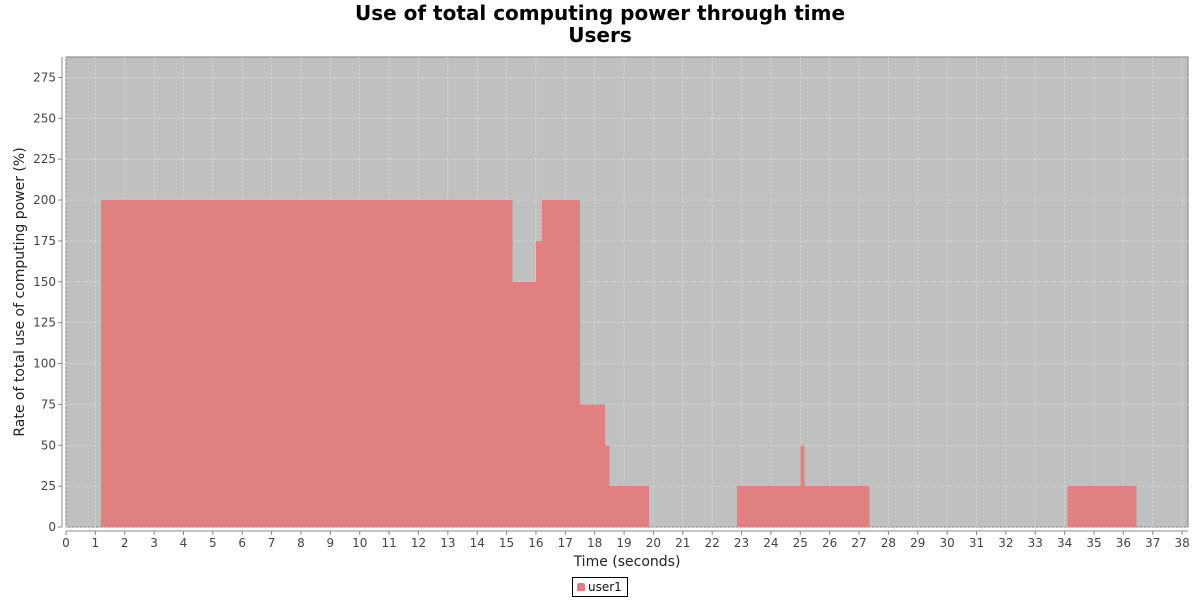 The height and width of the screenshot is (600, 1200). Describe the element at coordinates (605, 587) in the screenshot. I see `legend-label: user1` at that location.